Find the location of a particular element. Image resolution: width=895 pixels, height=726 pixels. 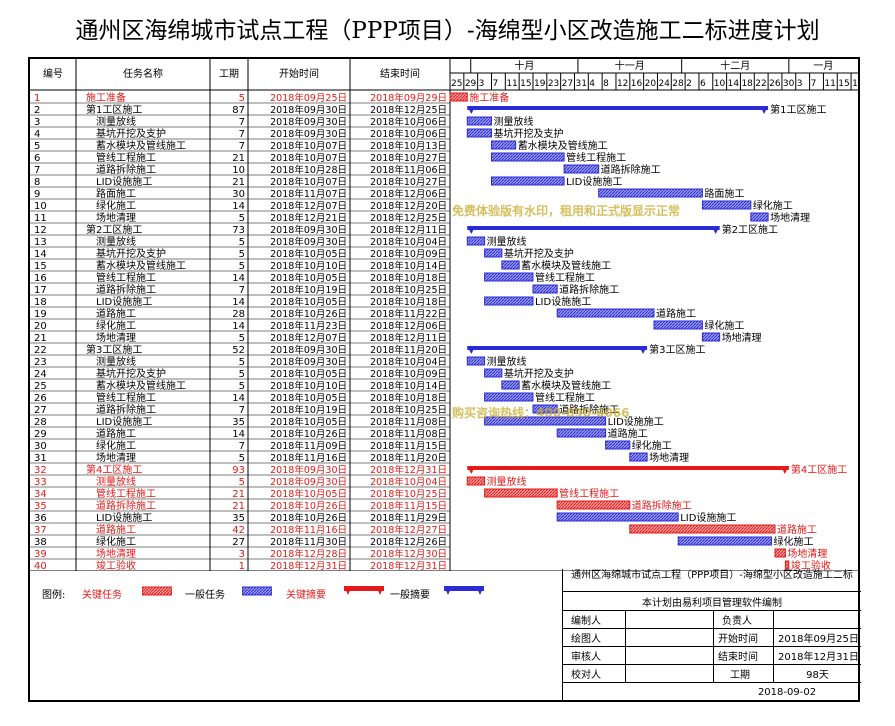

row-start: 2018年11月09日 is located at coordinates (308, 446).